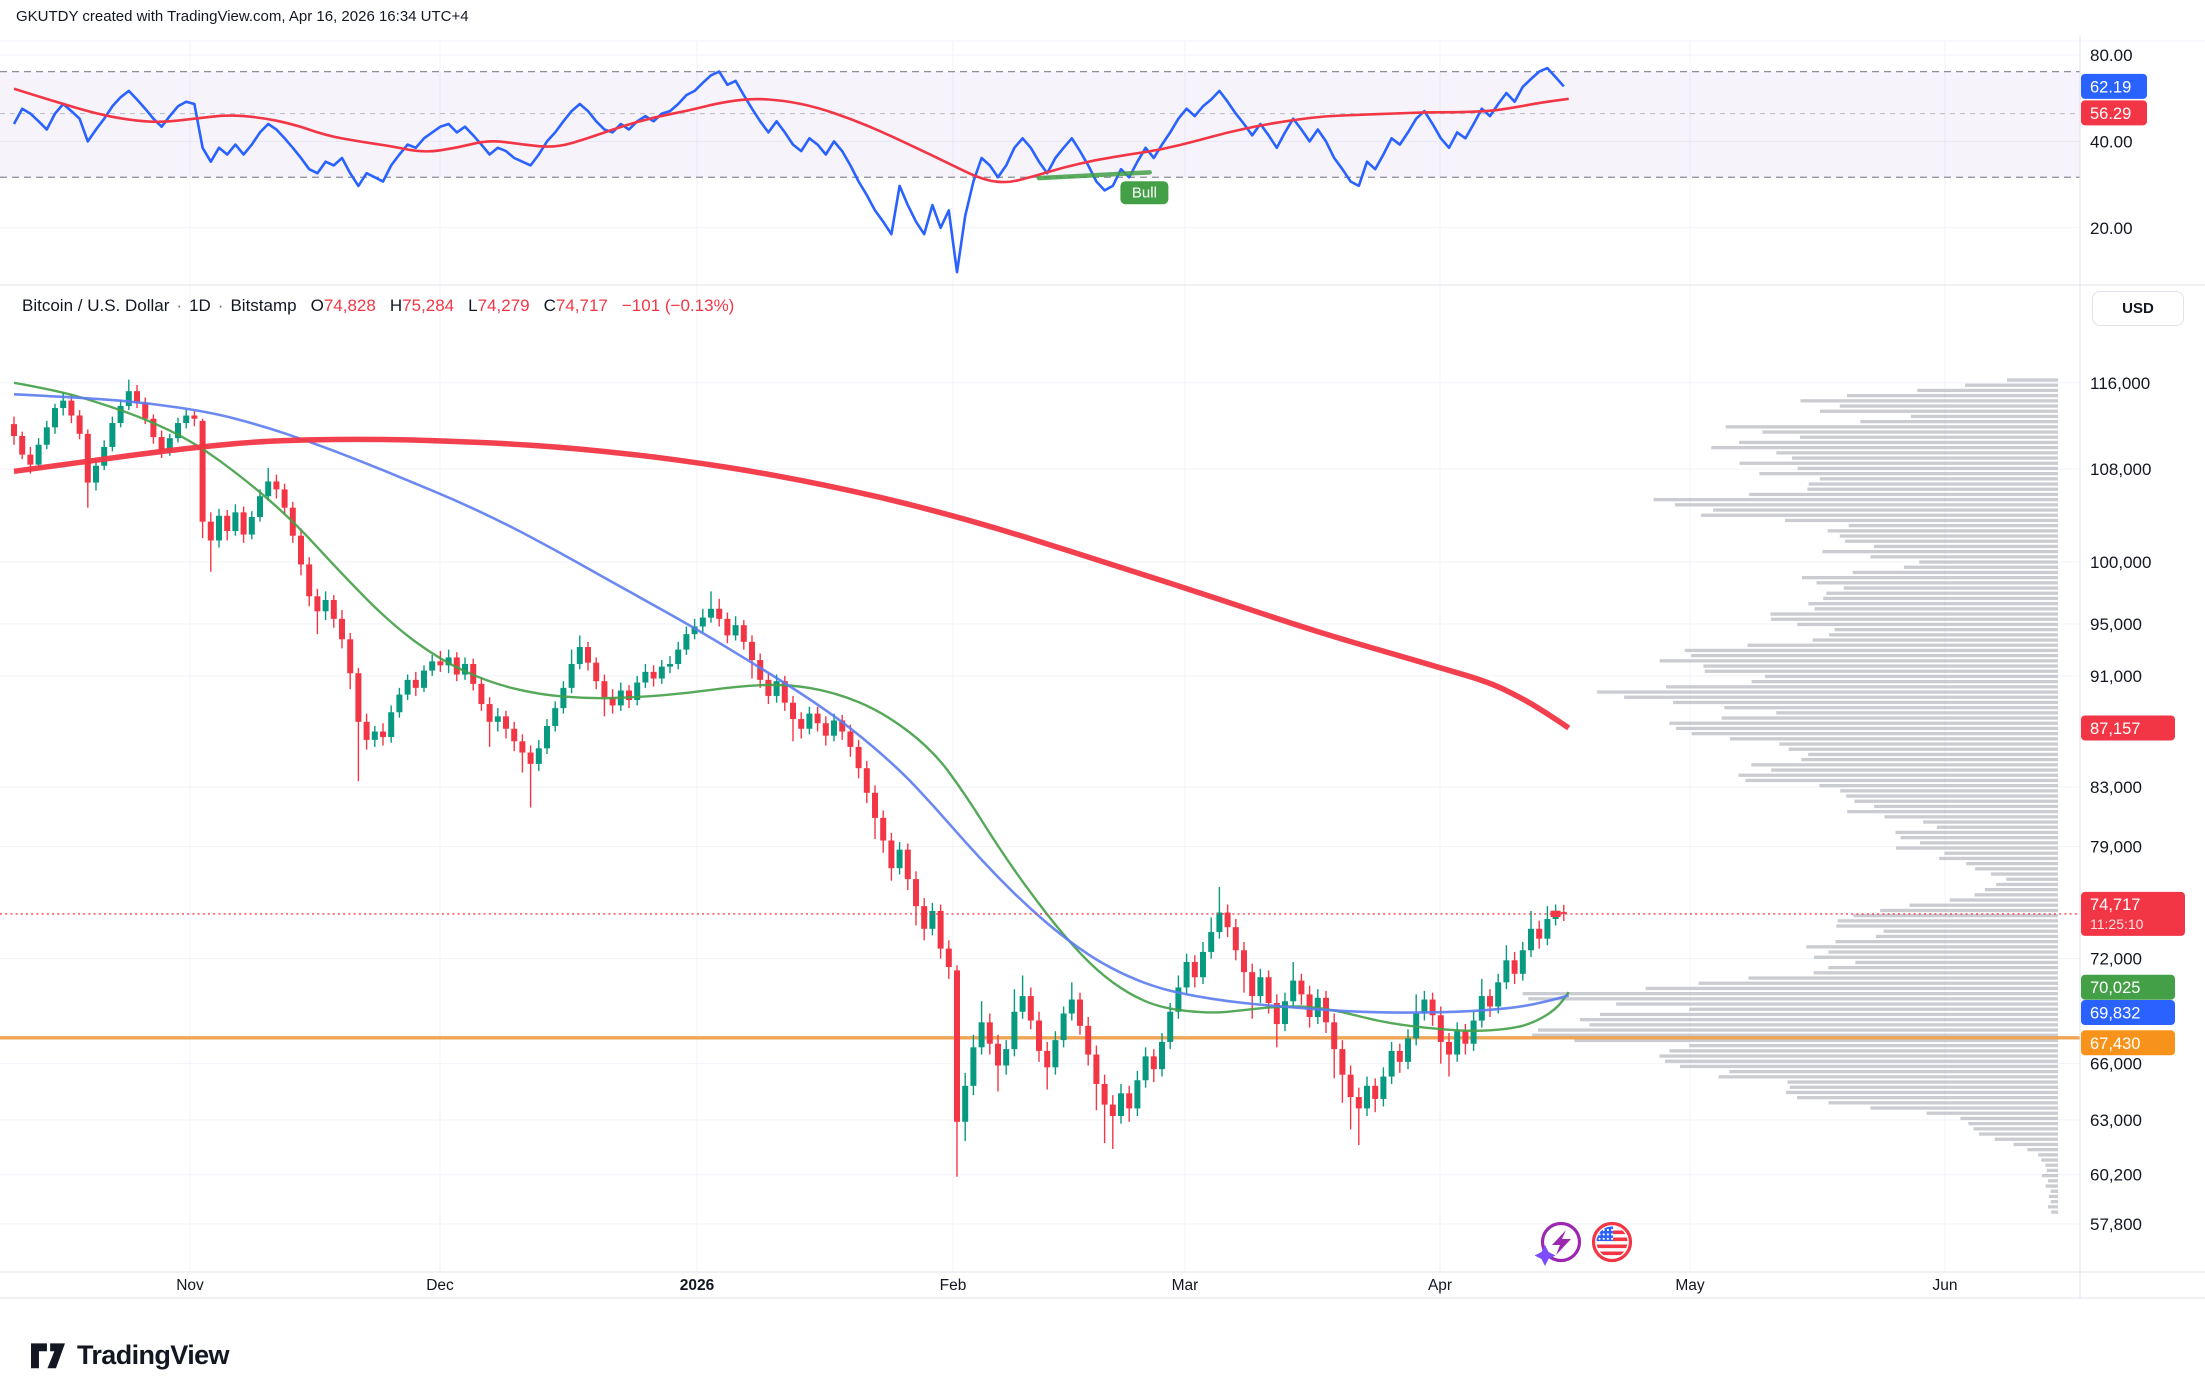 The image size is (2205, 1397). Describe the element at coordinates (2120, 562) in the screenshot. I see `price-tick-label: 100,000` at that location.